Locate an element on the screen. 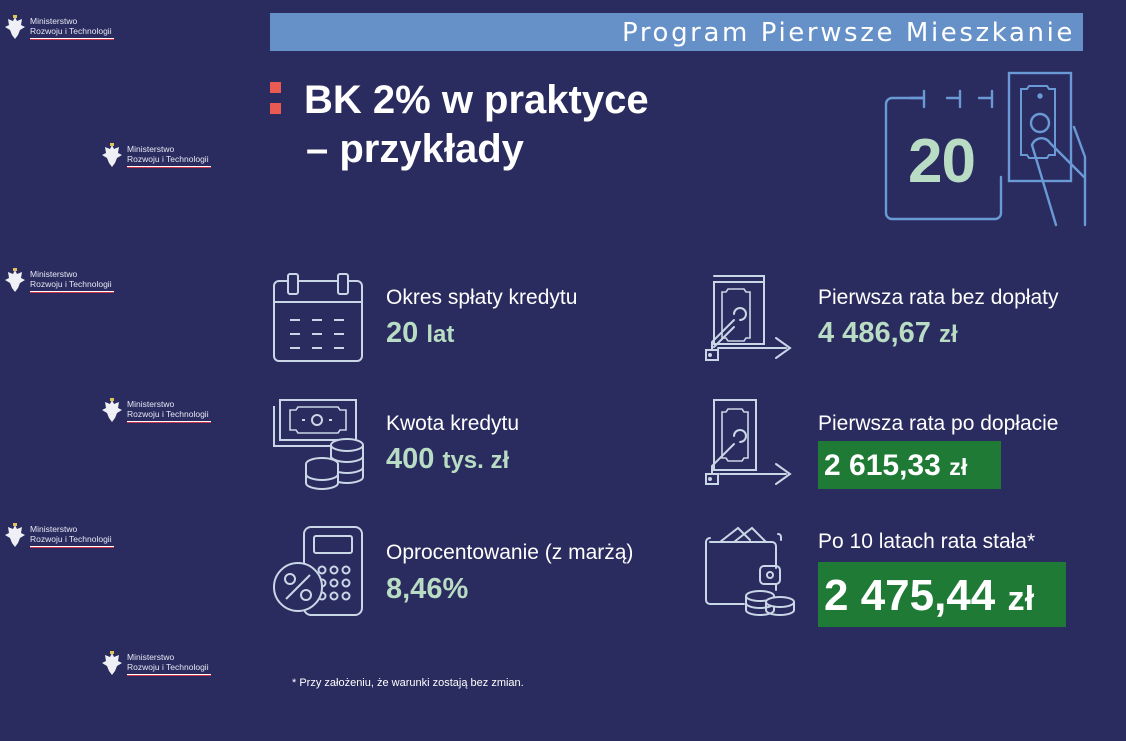 This screenshot has width=1126, height=741. loan-period-label: Okres spłaty kredytu is located at coordinates (482, 297).